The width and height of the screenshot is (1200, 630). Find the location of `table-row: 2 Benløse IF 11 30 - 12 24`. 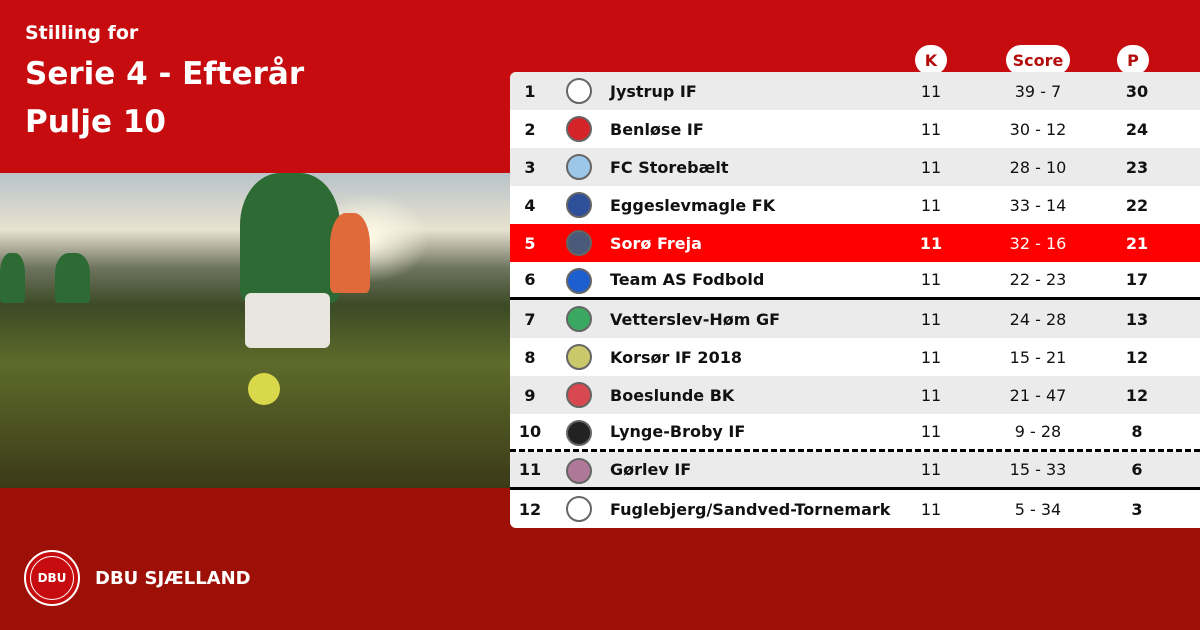

table-row: 2 Benløse IF 11 30 - 12 24 is located at coordinates (855, 129).